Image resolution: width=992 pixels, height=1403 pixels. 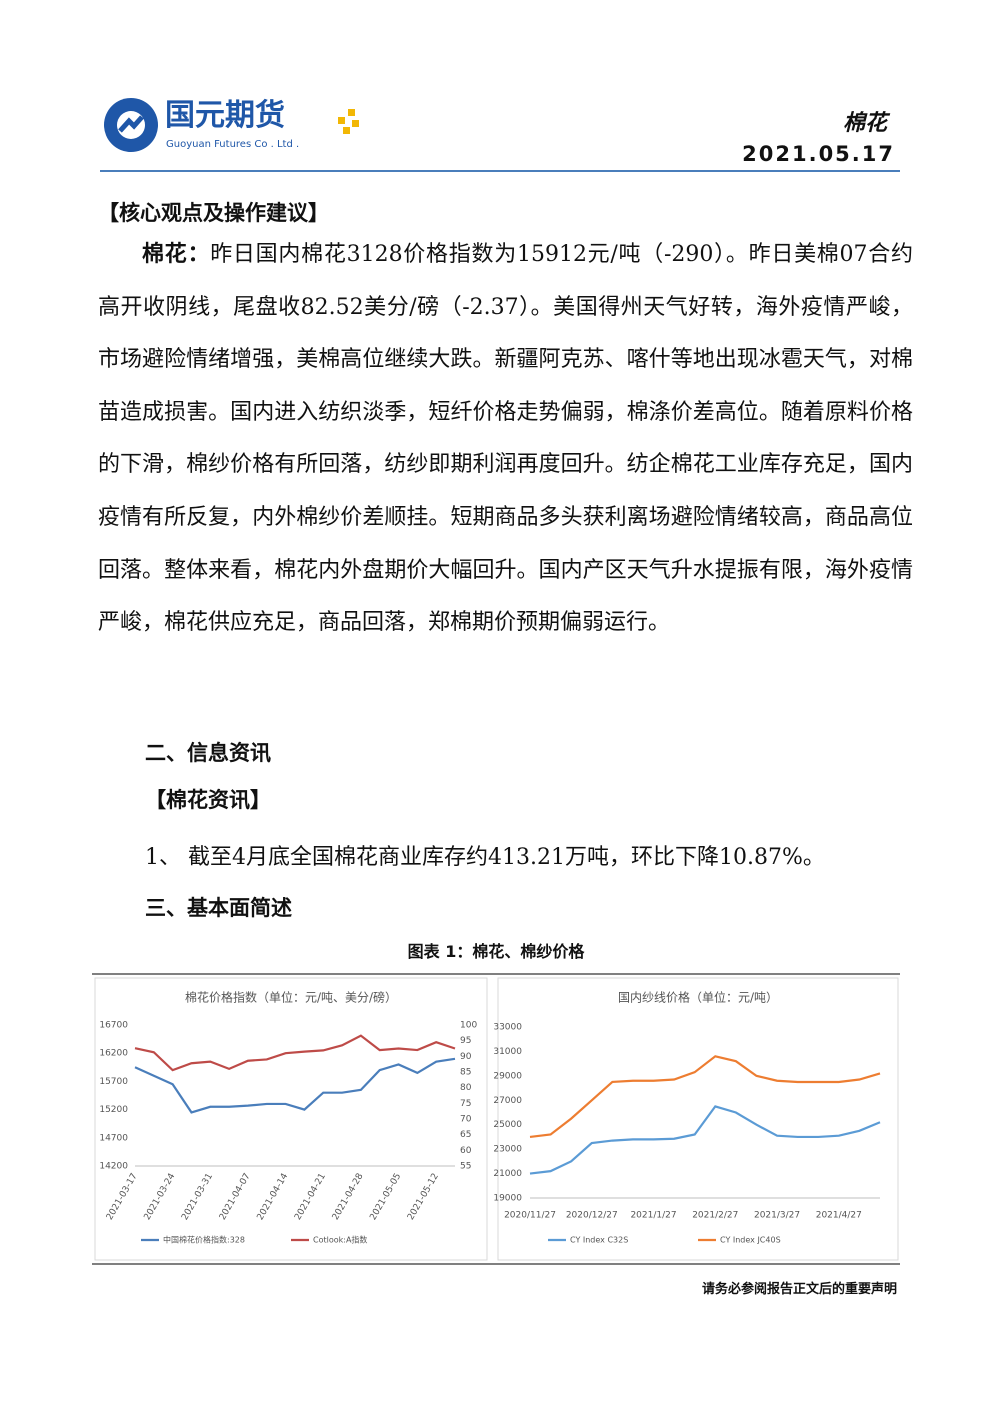 What do you see at coordinates (113, 1054) in the screenshot?
I see `y-tick-label: 16200` at bounding box center [113, 1054].